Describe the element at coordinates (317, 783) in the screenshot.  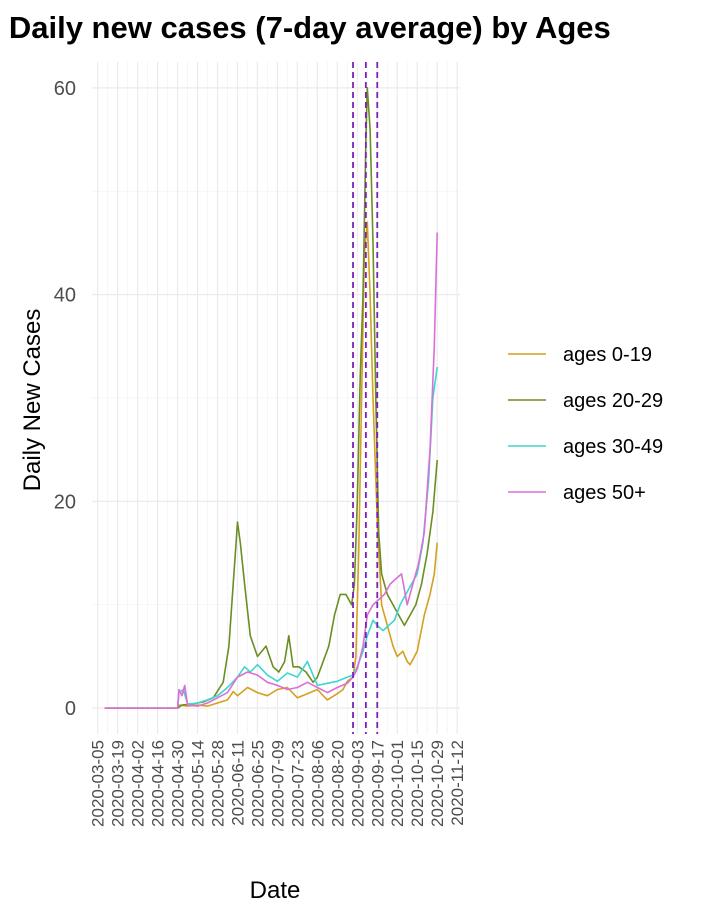
I see `x-tick-label: 2020-08-06` at that location.